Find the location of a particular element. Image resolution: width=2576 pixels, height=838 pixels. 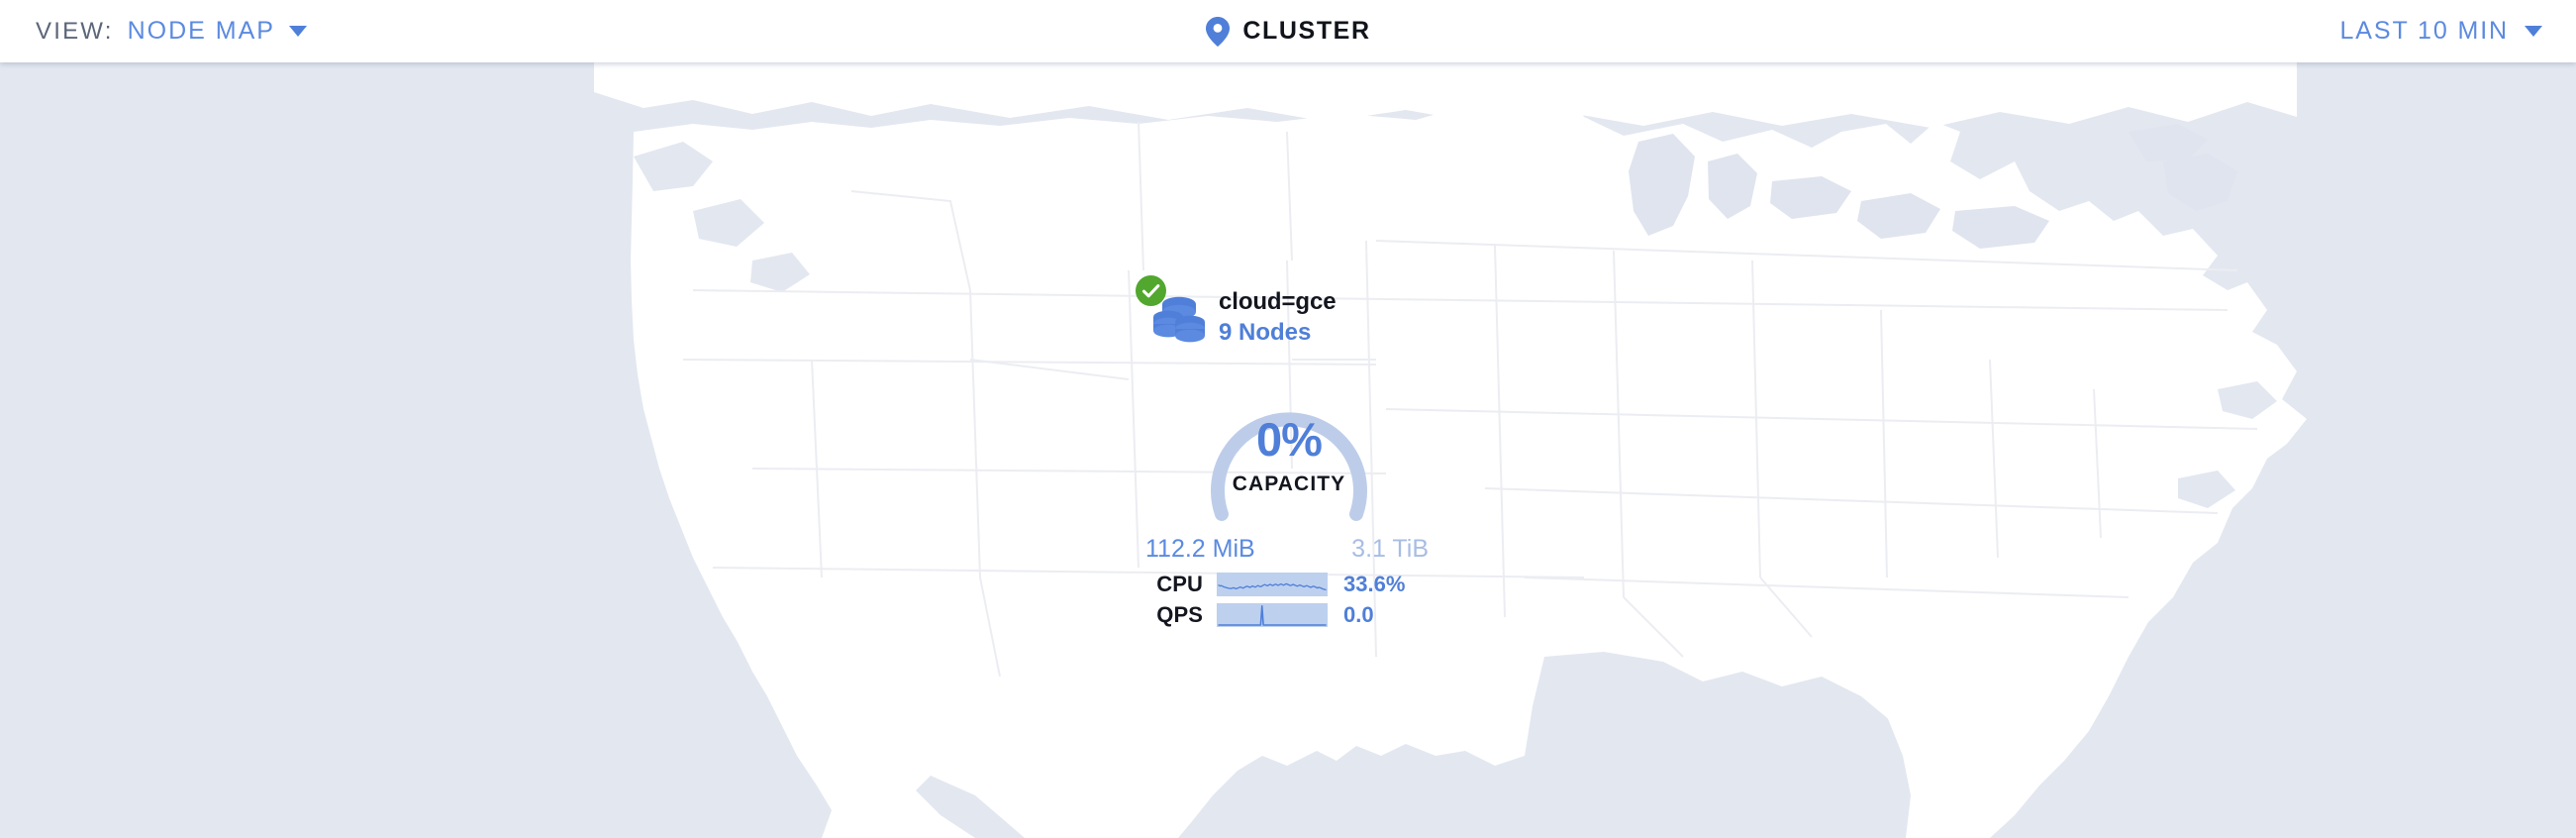

metric-list: CPU 33.6% QPS 0.0 is located at coordinates (1292, 601).